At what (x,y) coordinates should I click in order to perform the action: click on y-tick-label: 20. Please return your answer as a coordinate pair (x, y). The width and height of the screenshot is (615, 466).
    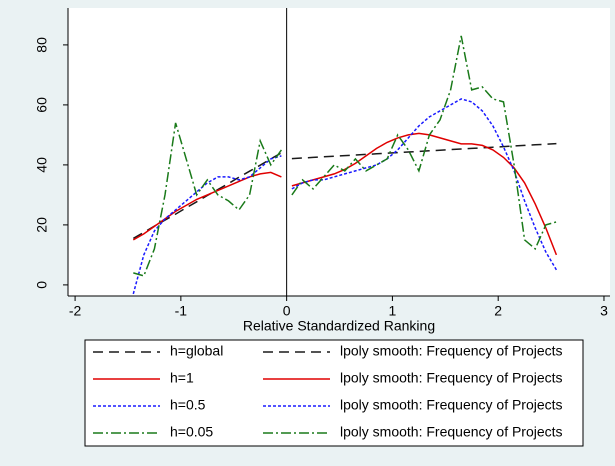
    Looking at the image, I should click on (42, 225).